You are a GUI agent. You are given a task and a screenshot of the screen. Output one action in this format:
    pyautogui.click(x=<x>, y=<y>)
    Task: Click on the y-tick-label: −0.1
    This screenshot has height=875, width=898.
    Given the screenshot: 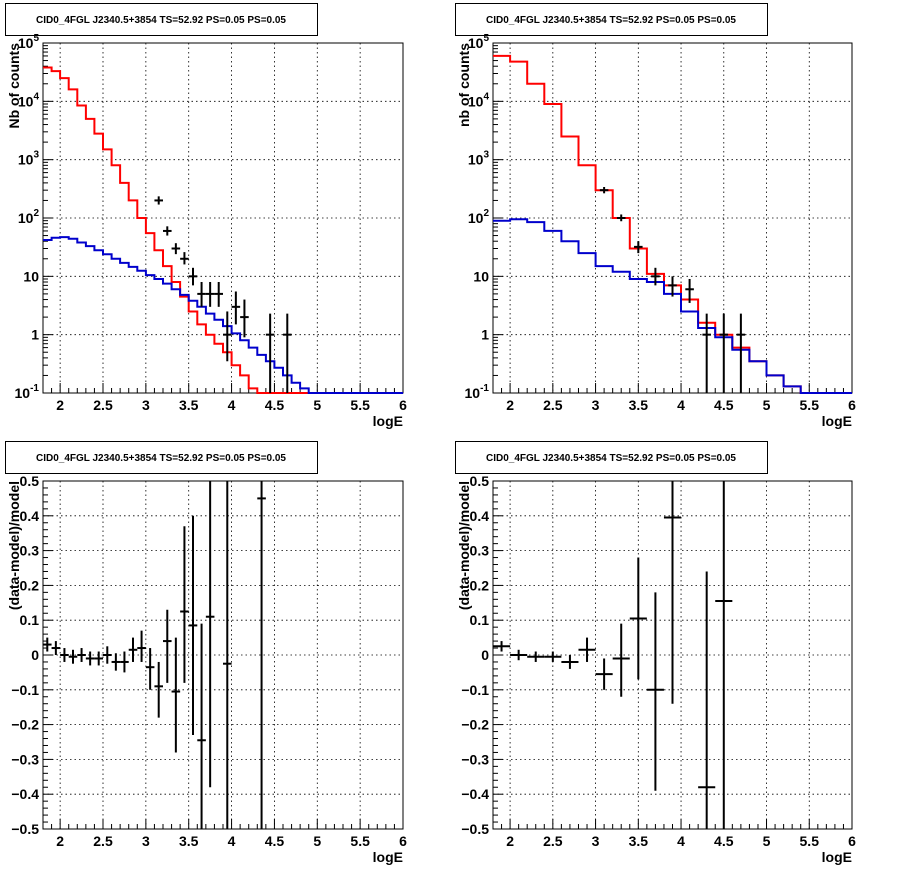 What is the action you would take?
    pyautogui.click(x=475, y=690)
    